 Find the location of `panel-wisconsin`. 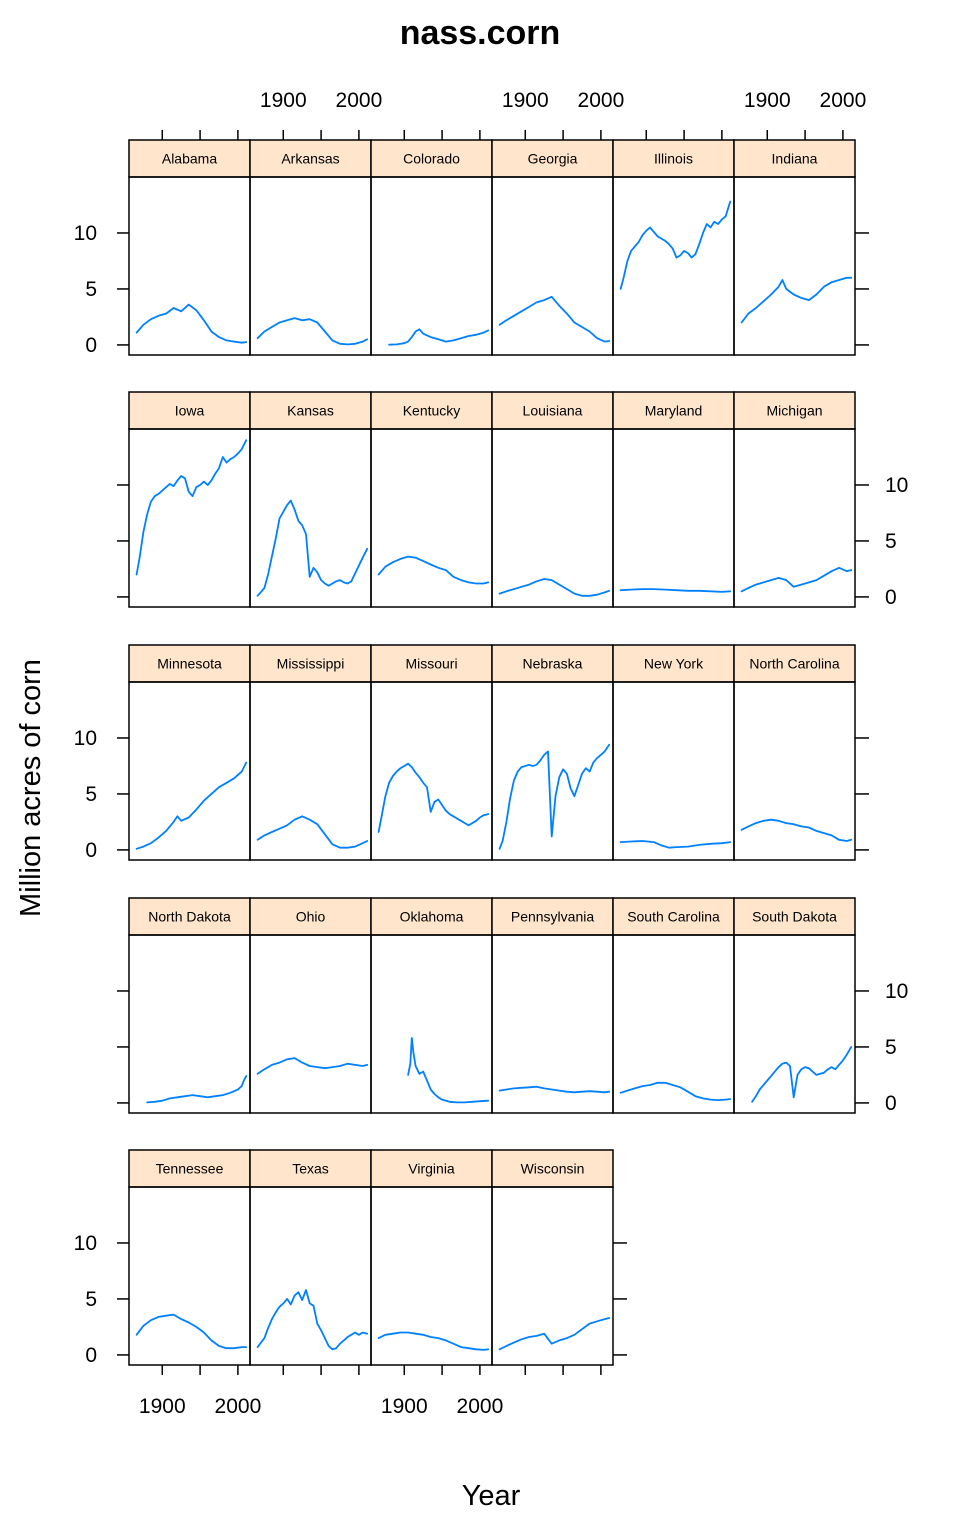

panel-wisconsin is located at coordinates (552, 1276).